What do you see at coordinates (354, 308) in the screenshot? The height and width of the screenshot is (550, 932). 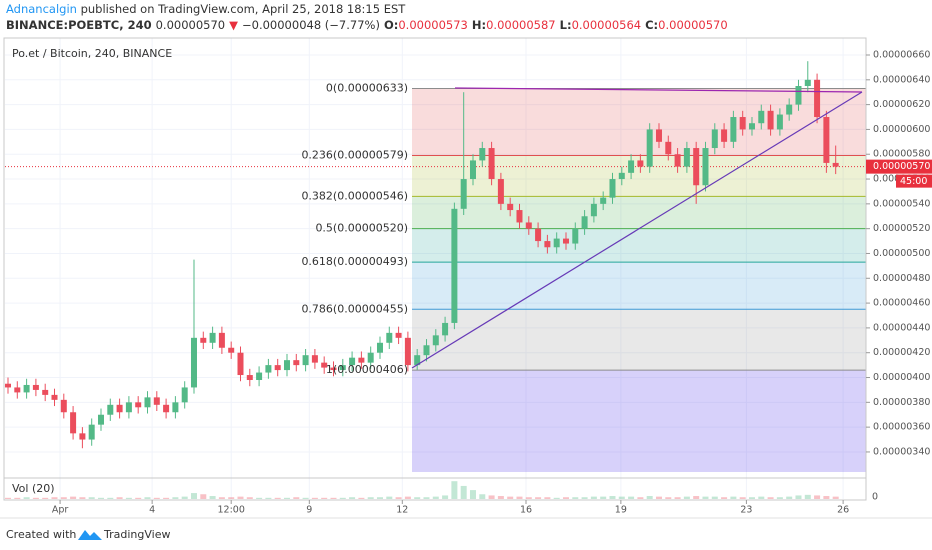 I see `fib-label: 0.786(0.00000455)` at bounding box center [354, 308].